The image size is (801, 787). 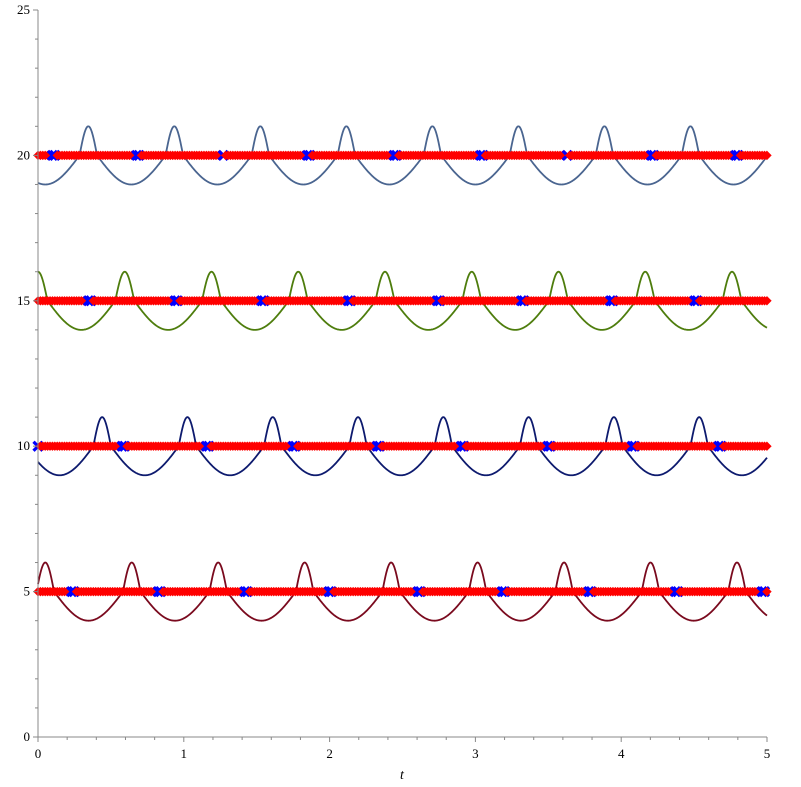 What do you see at coordinates (23, 445) in the screenshot?
I see `y-tick-label: 10` at bounding box center [23, 445].